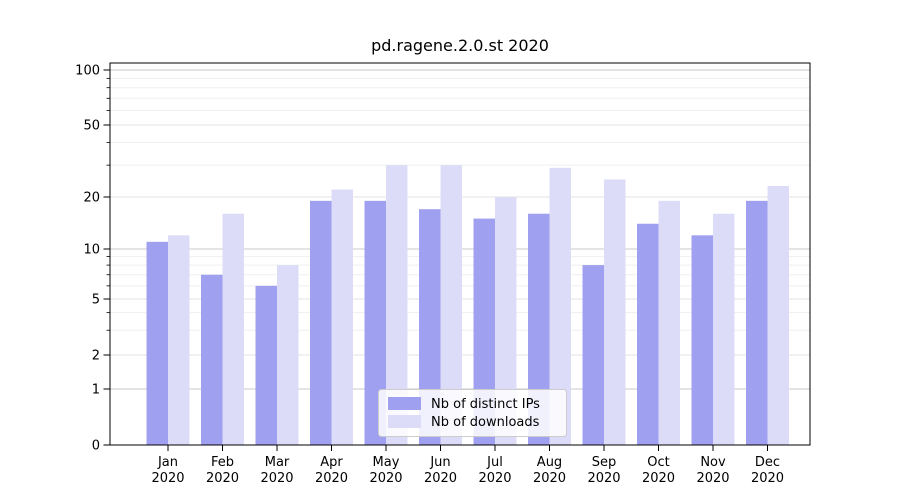  I want to click on x-tick-label-month: Jun, so click(439, 462).